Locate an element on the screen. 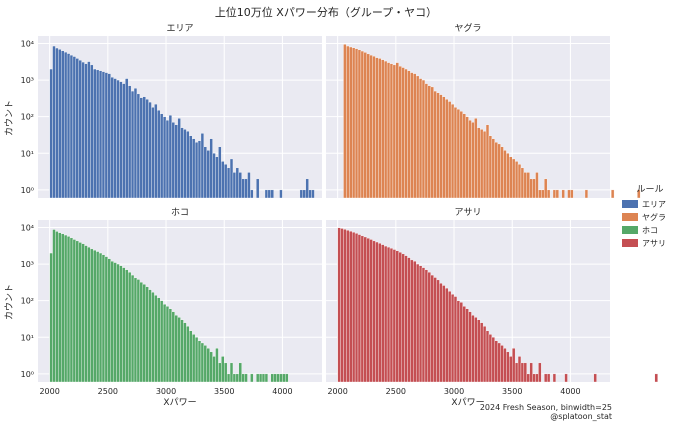 Image resolution: width=680 pixels, height=423 pixels. y-axis-label-top: カウント is located at coordinates (9, 118).